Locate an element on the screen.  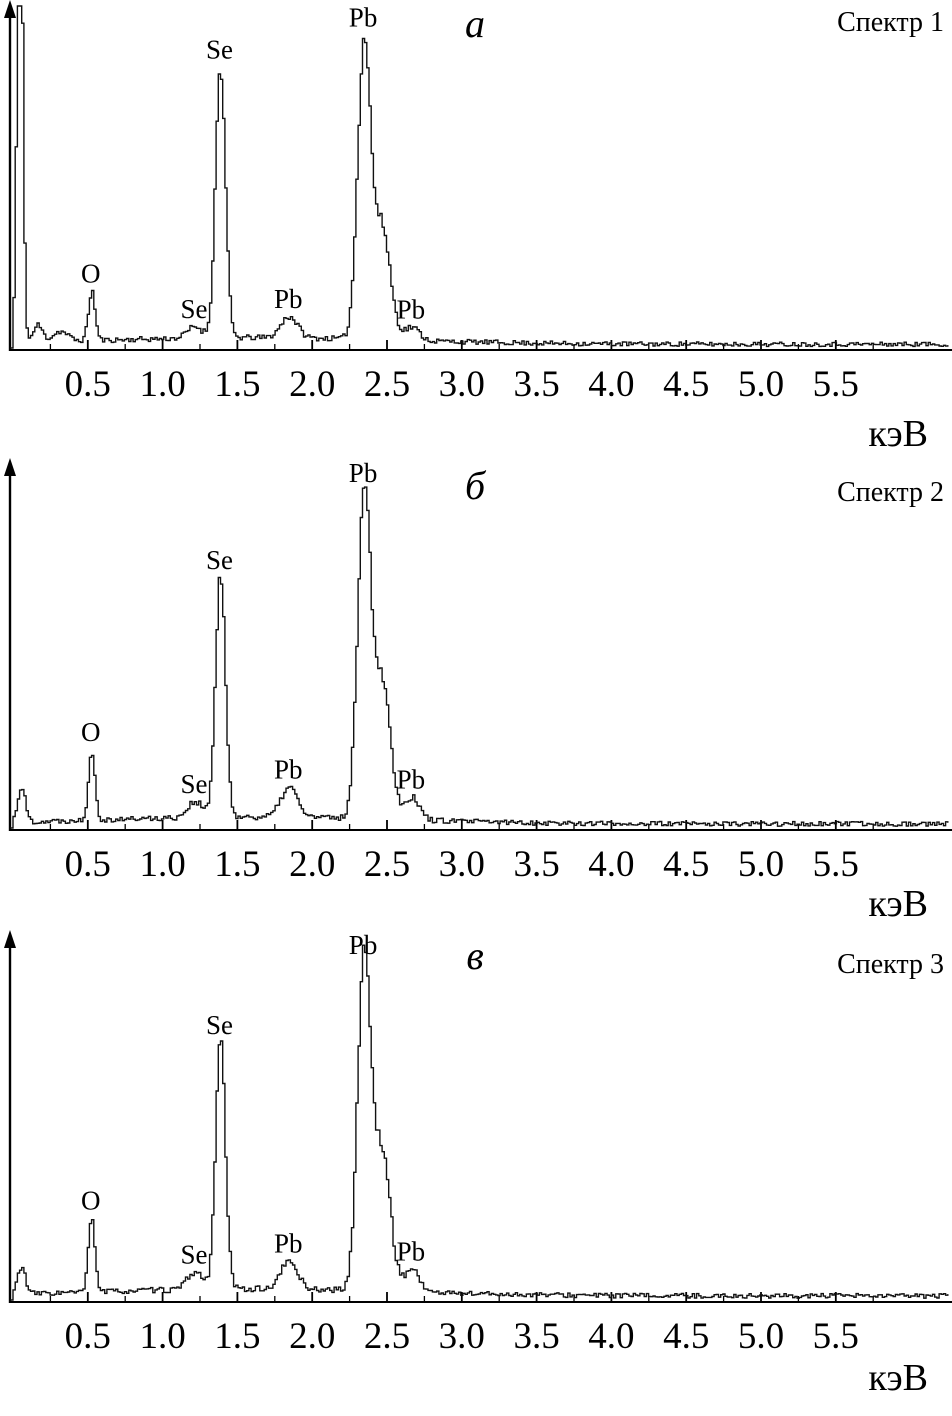
x-axis-unit-3: кэВ is located at coordinates (898, 1378).